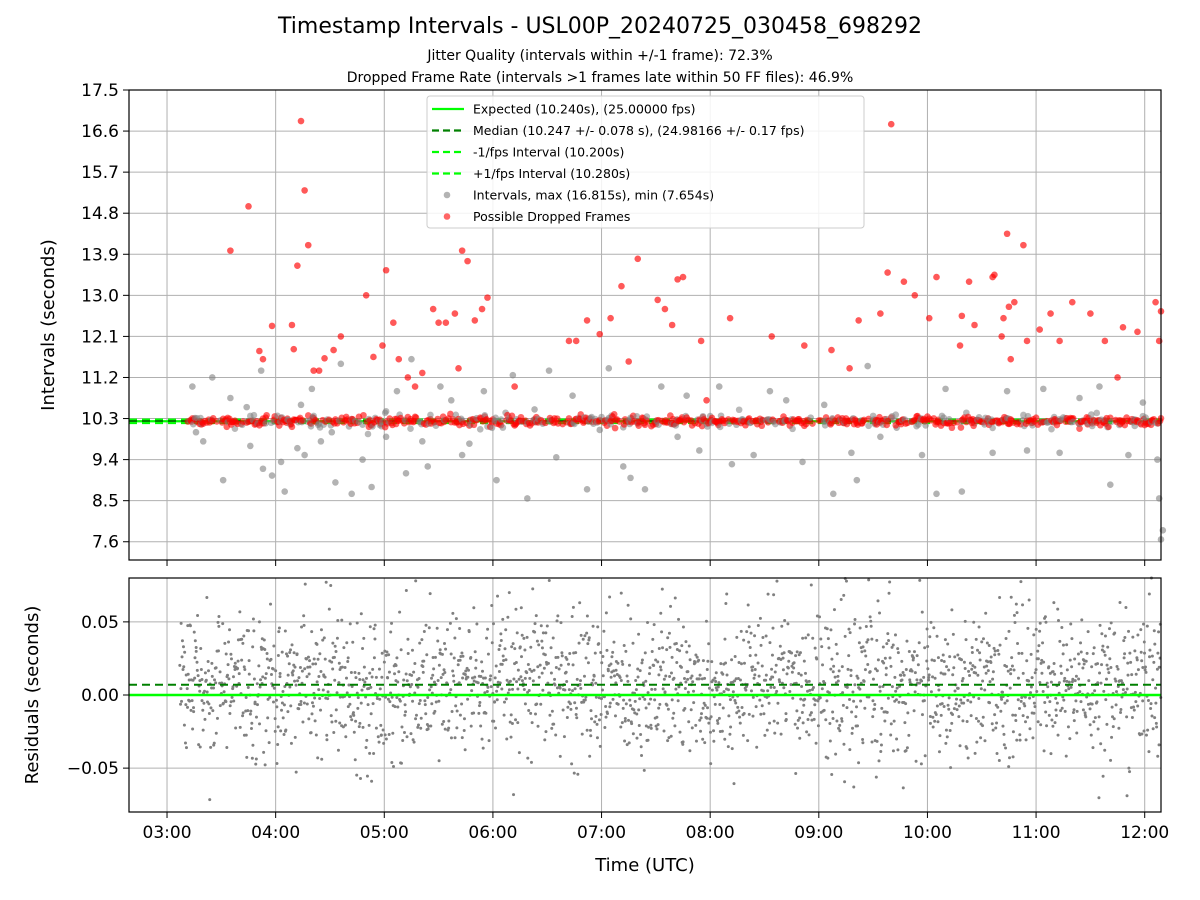 This screenshot has width=1200, height=900. Describe the element at coordinates (1009, 307) in the screenshot. I see `dropped-frame-point` at that location.